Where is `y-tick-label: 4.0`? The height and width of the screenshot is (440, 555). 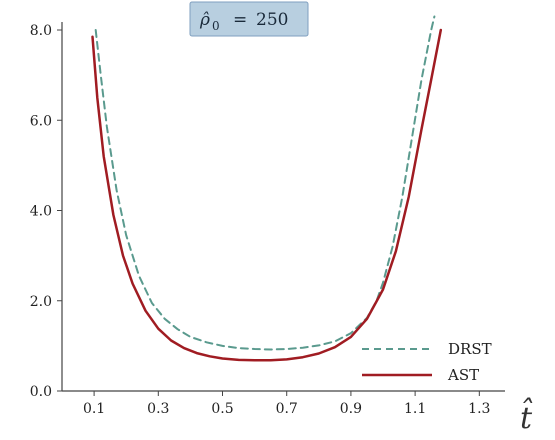
y-tick-label: 4.0 is located at coordinates (41, 212).